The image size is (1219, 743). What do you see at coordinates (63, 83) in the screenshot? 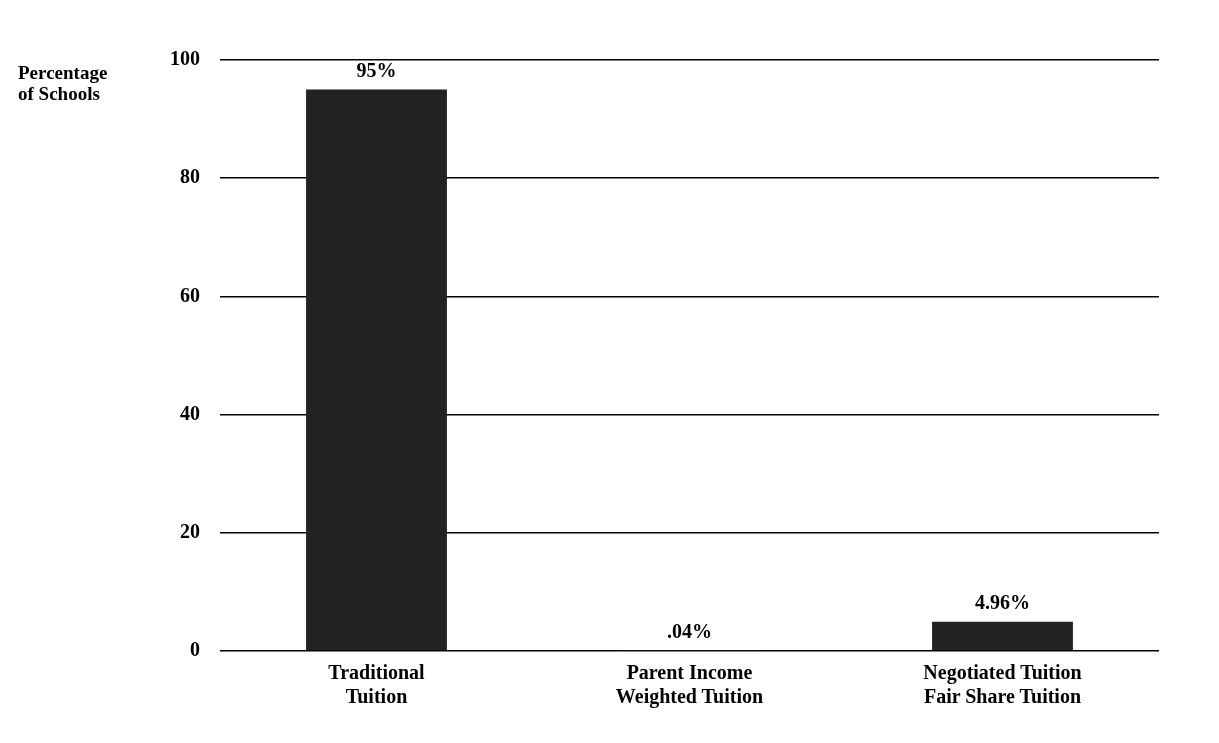
I see `y-axis-title: Percentage of Schools` at bounding box center [63, 83].